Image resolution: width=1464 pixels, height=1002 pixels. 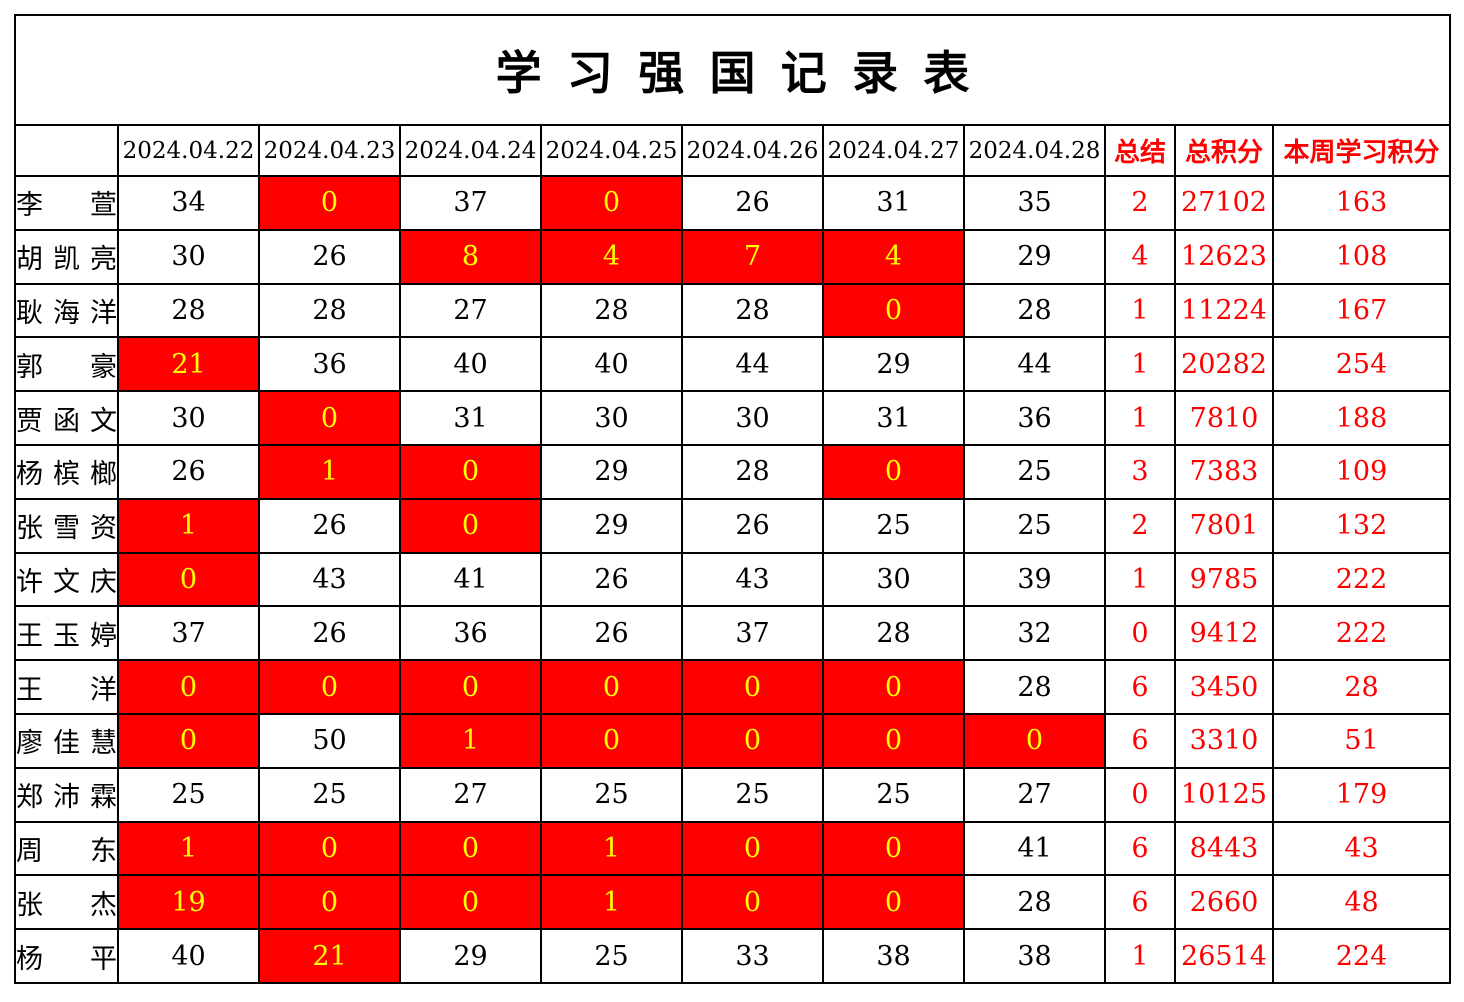 What do you see at coordinates (66, 525) in the screenshot?
I see `student-name: 张雪资` at bounding box center [66, 525].